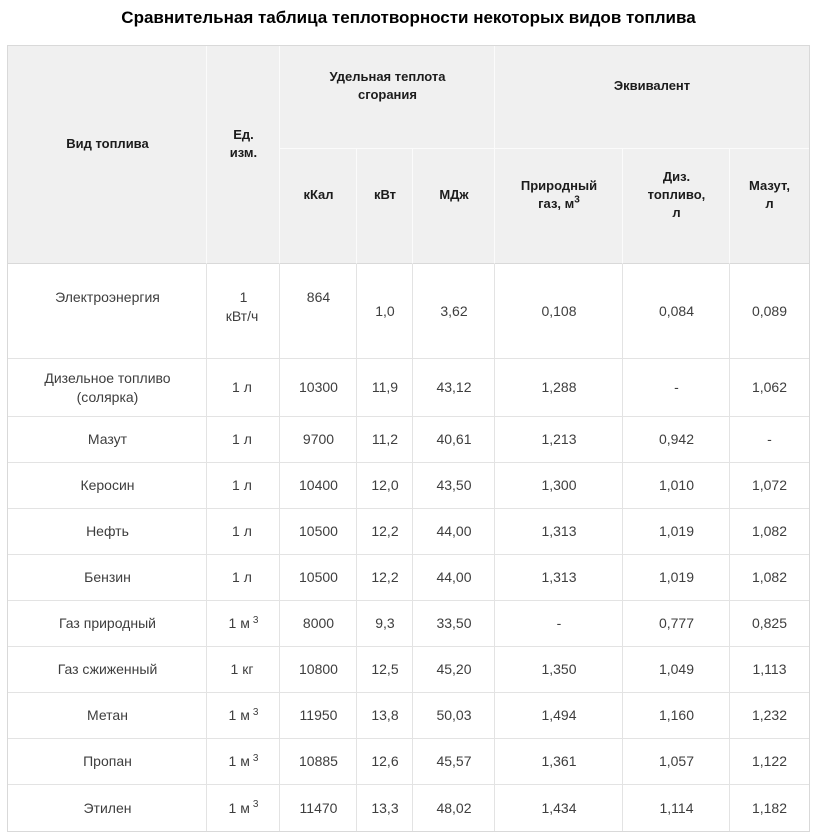  I want to click on col-kw-header: кВт, so click(385, 207).